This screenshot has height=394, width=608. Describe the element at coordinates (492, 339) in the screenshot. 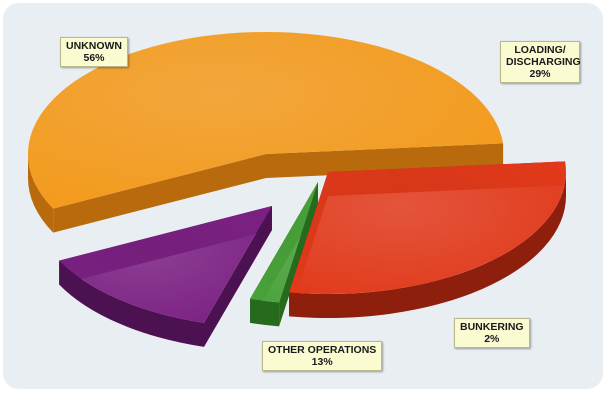

I see `label-bunkering-value: 2%` at that location.